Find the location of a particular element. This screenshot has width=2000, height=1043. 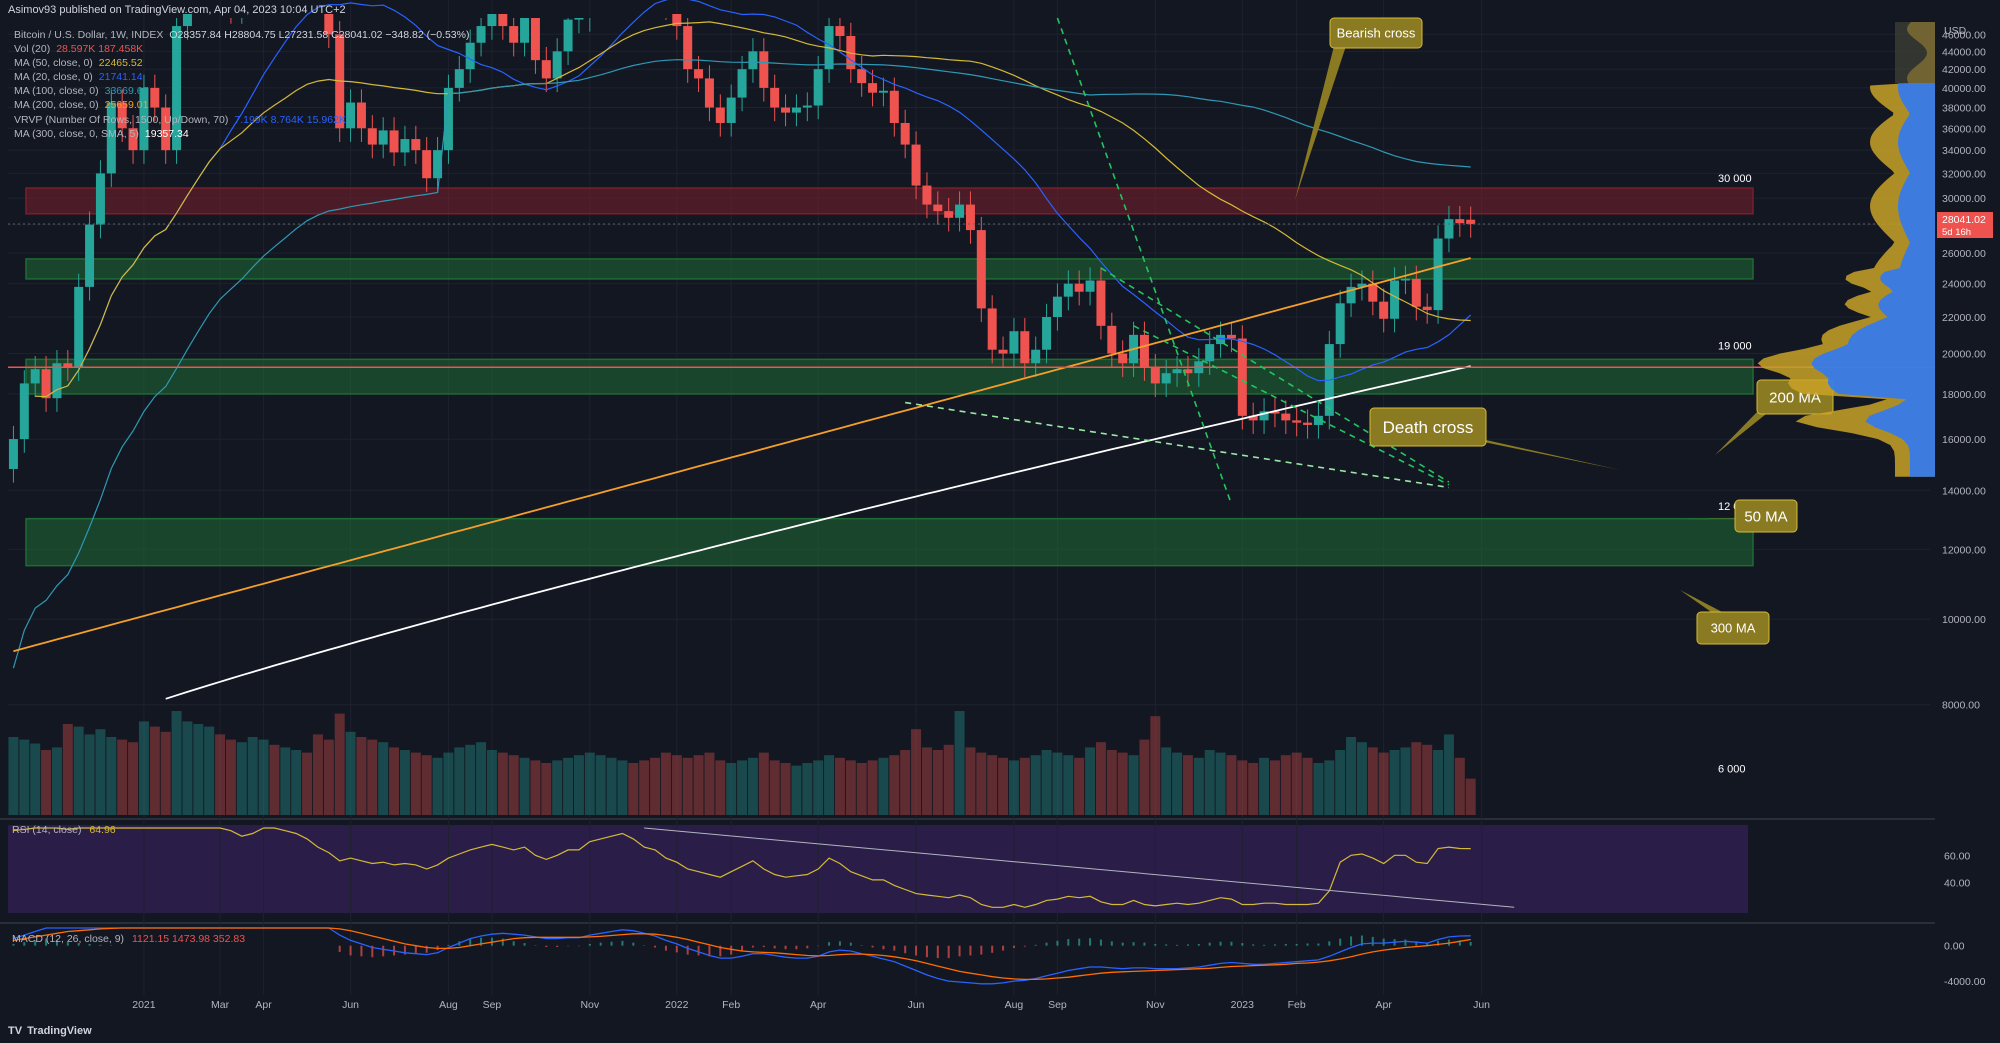

price-tick-label: 8000.00 is located at coordinates (1961, 706).